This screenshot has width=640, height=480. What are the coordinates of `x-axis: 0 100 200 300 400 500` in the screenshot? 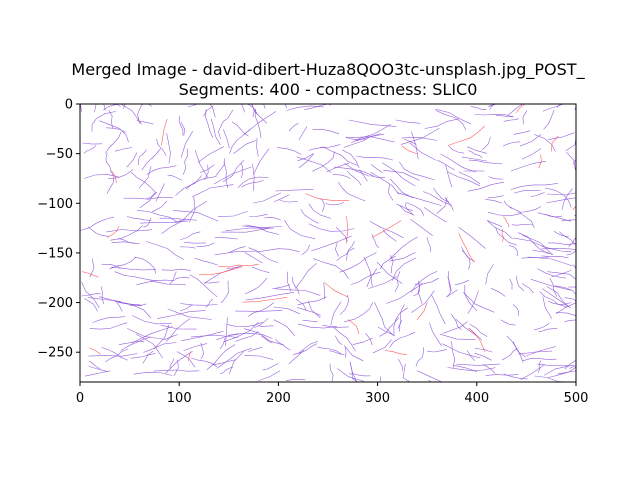 It's located at (332, 394).